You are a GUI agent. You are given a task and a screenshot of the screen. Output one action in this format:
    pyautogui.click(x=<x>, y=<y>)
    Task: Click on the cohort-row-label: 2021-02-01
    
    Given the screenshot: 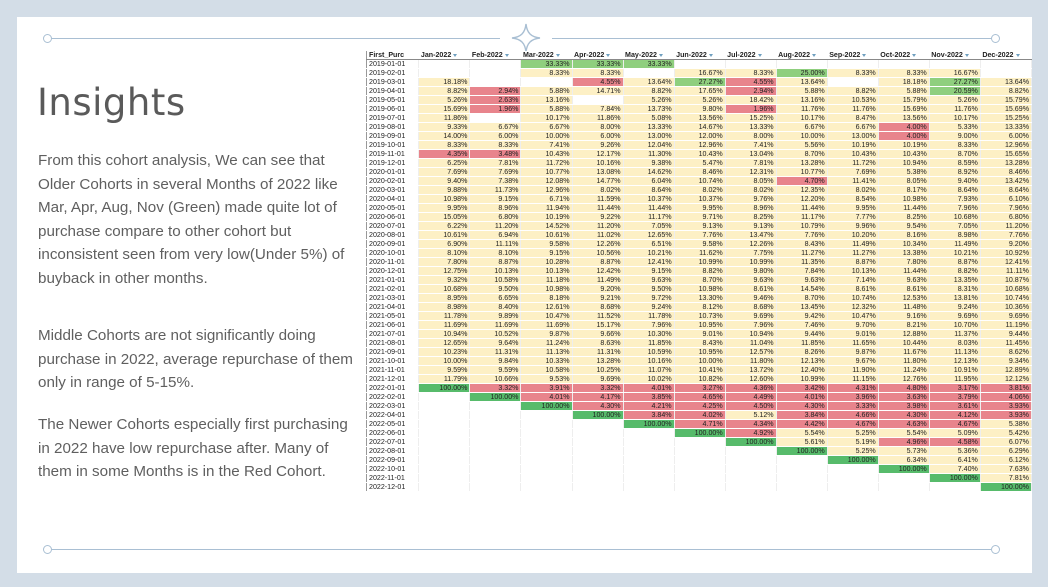 What is the action you would take?
    pyautogui.click(x=393, y=289)
    